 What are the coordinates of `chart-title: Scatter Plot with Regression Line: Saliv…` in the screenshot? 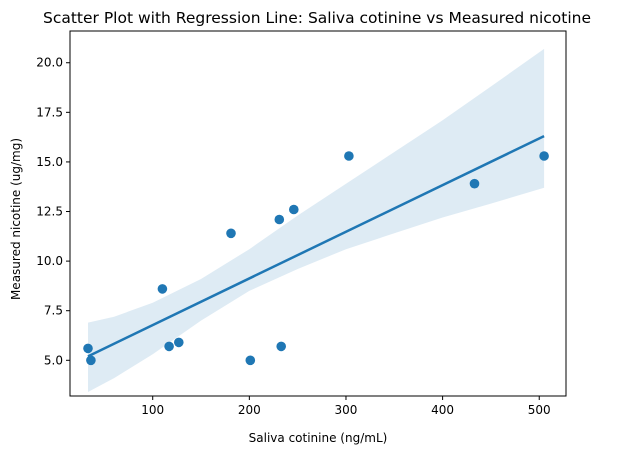 It's located at (317, 18).